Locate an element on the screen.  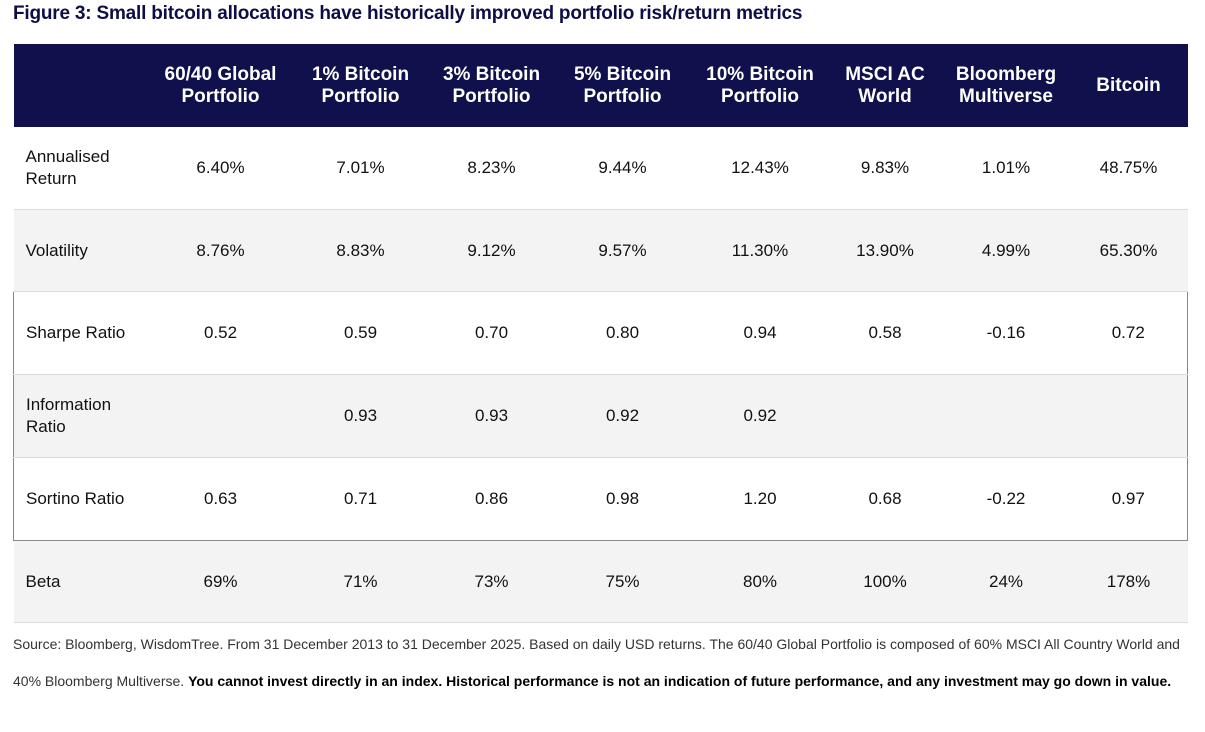
table-cell: 9.57% is located at coordinates (622, 250).